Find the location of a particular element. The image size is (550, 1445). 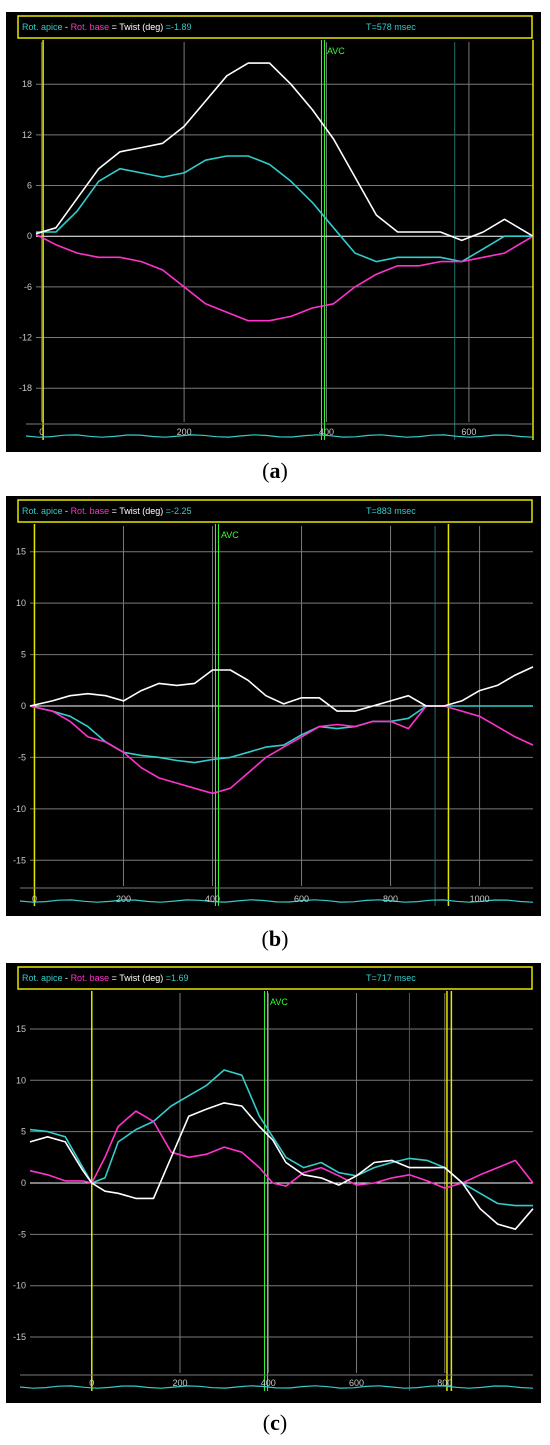

twist-value: =-1.89 is located at coordinates (179, 27).